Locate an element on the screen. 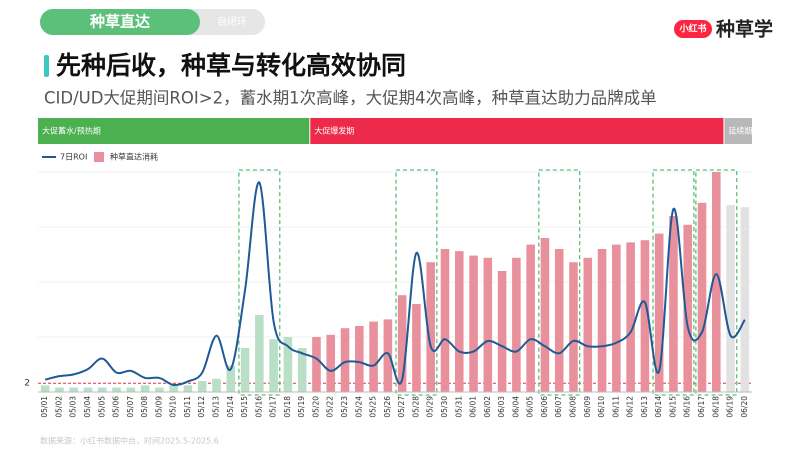 The width and height of the screenshot is (799, 450). phase-label: 延续期 is located at coordinates (740, 131).